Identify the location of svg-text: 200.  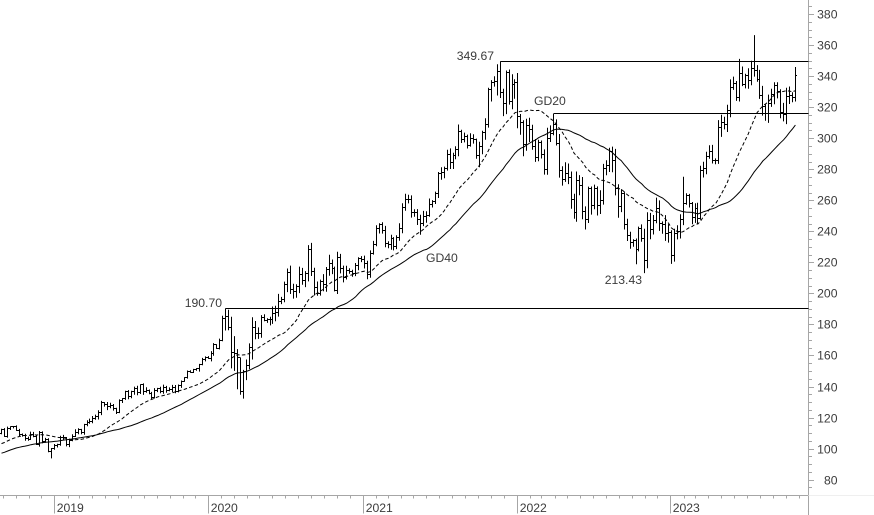
(827, 293).